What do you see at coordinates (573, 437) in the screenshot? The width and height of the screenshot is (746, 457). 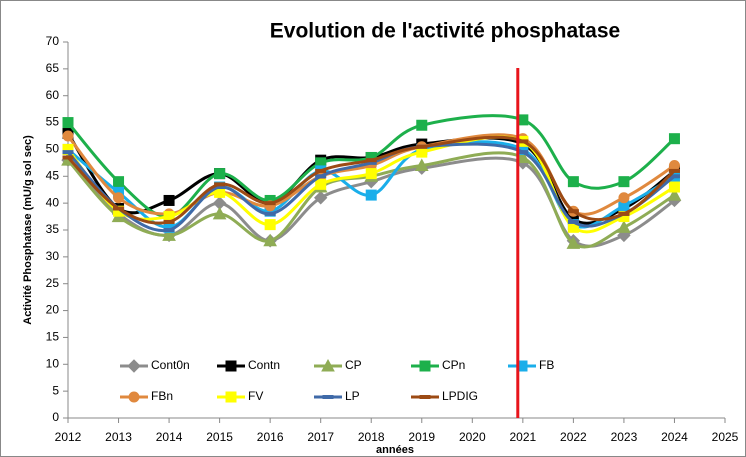 I see `x-tick-label: 2022` at bounding box center [573, 437].